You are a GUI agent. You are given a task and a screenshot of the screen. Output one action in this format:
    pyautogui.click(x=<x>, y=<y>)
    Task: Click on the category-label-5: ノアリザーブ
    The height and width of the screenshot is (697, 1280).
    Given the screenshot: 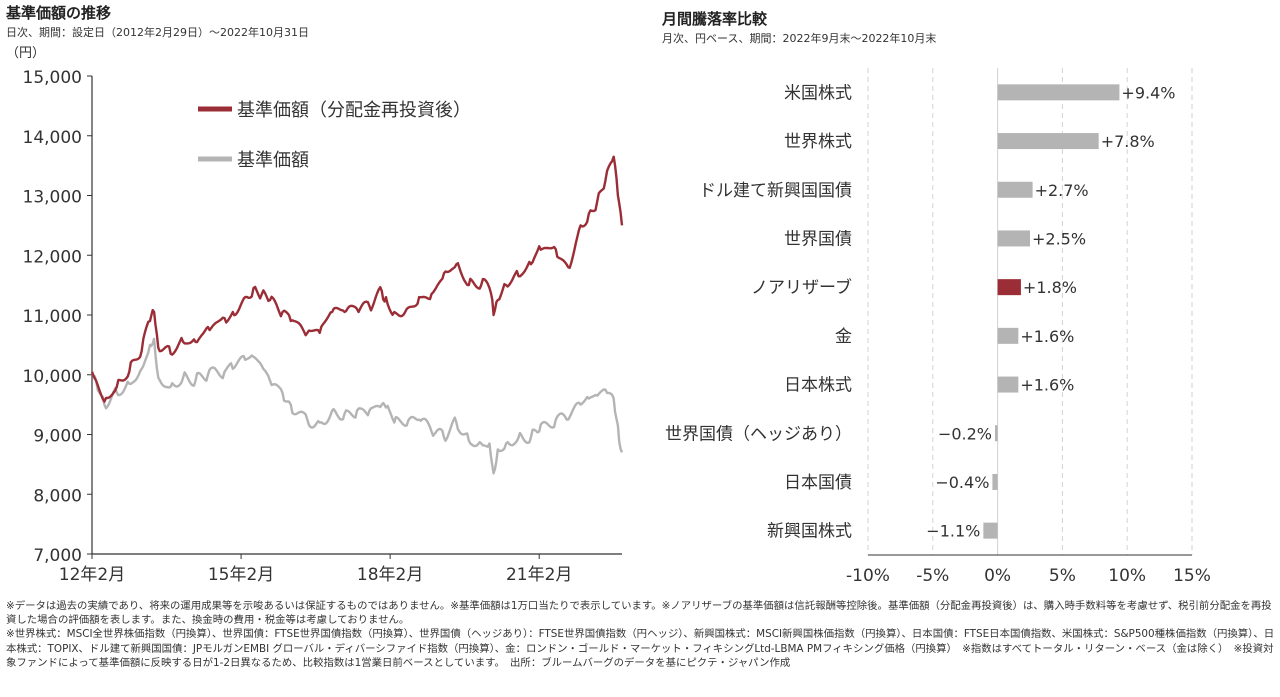 What is the action you would take?
    pyautogui.click(x=801, y=287)
    